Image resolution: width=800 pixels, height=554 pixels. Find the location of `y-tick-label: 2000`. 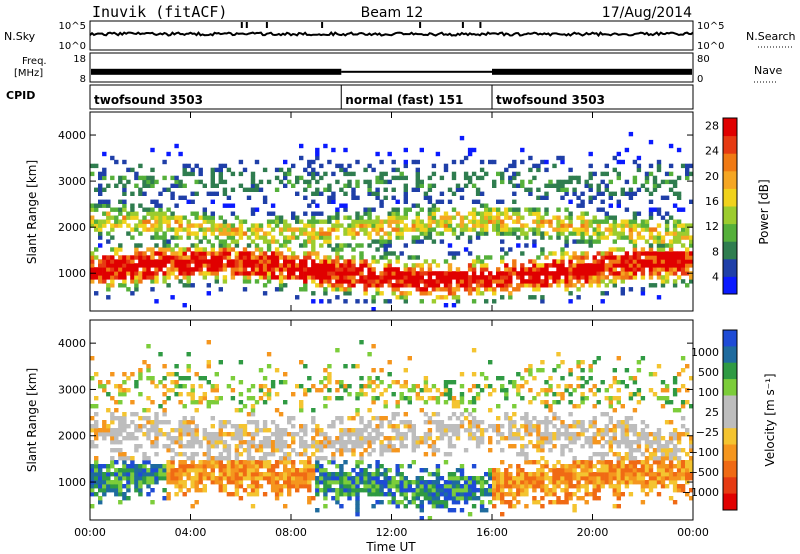

y-tick-label: 2000 is located at coordinates (72, 227).